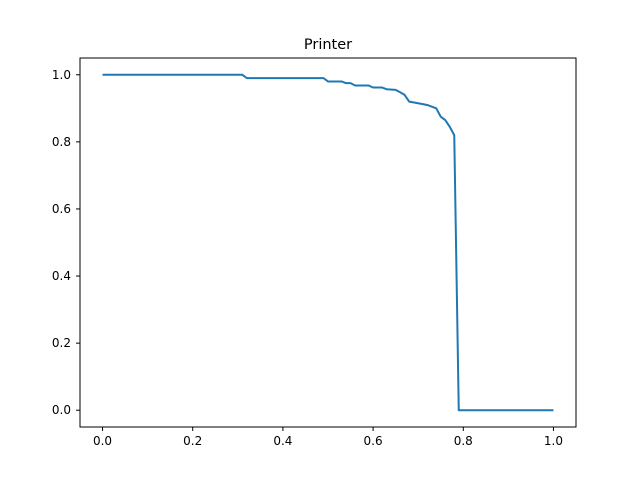 The image size is (640, 480). I want to click on x-tick-label: 0.4, so click(282, 441).